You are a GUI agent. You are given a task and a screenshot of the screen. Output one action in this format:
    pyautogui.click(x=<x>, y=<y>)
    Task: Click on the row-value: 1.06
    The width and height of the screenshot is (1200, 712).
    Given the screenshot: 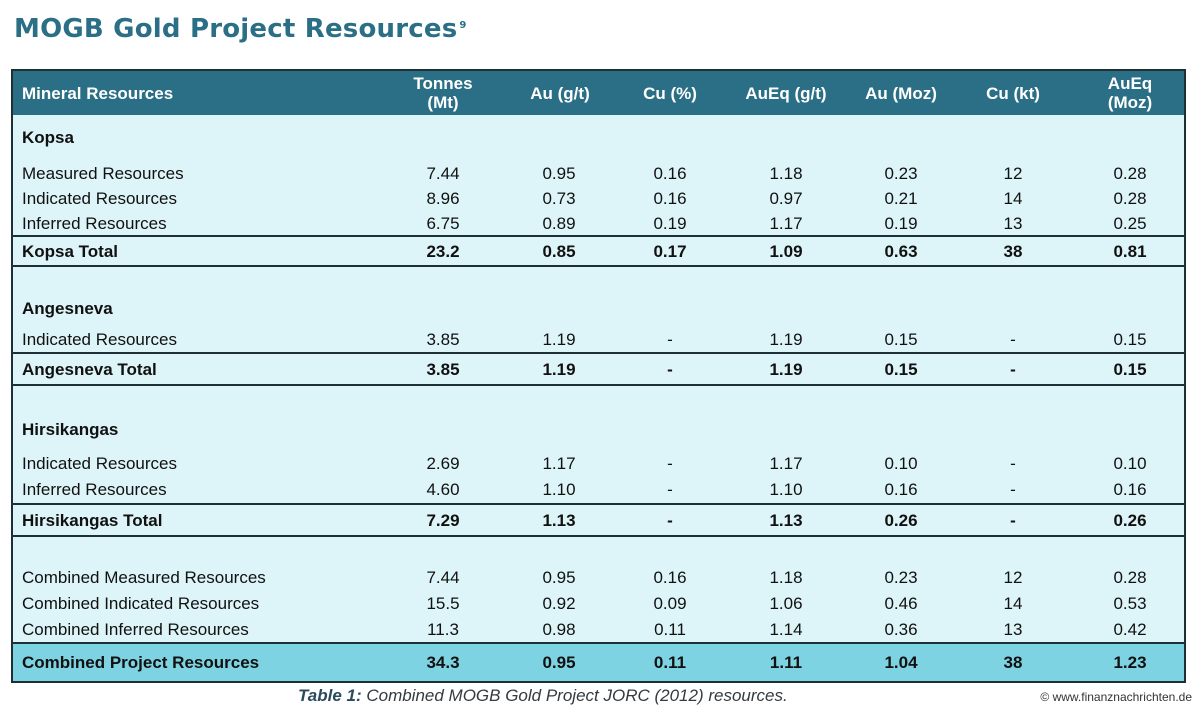 What is the action you would take?
    pyautogui.click(x=786, y=603)
    